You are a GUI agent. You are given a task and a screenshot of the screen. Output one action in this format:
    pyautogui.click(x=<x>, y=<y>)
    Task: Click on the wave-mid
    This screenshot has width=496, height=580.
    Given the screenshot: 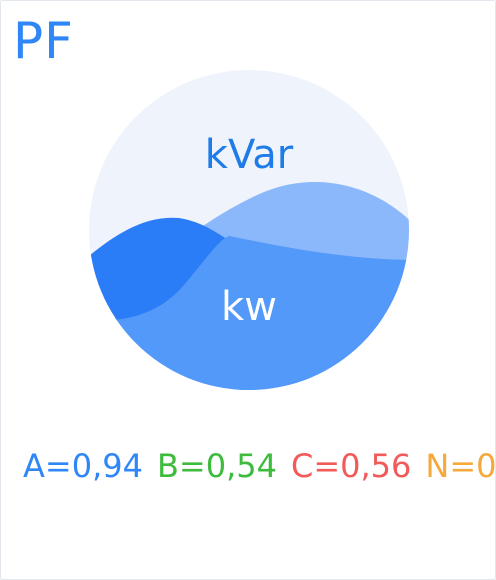 What is the action you would take?
    pyautogui.click(x=159, y=270)
    